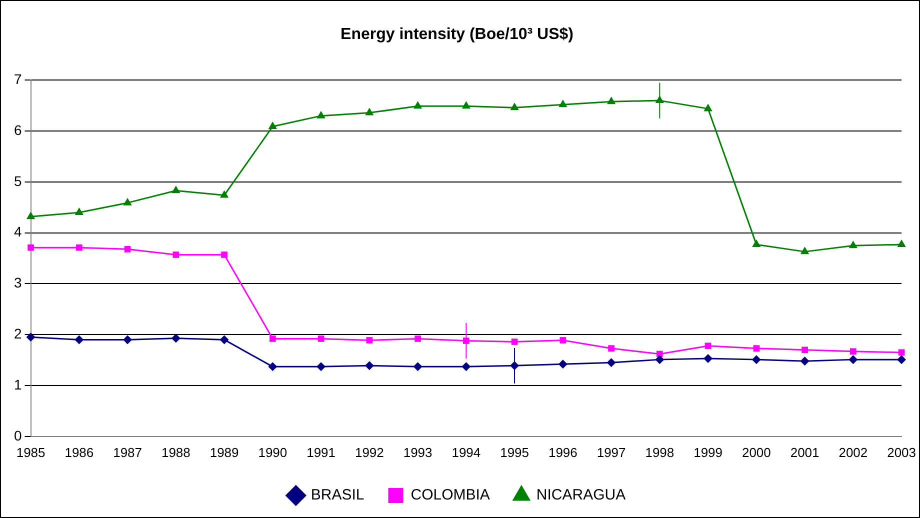 The height and width of the screenshot is (518, 920). I want to click on y-tick-label: 4, so click(18, 232).